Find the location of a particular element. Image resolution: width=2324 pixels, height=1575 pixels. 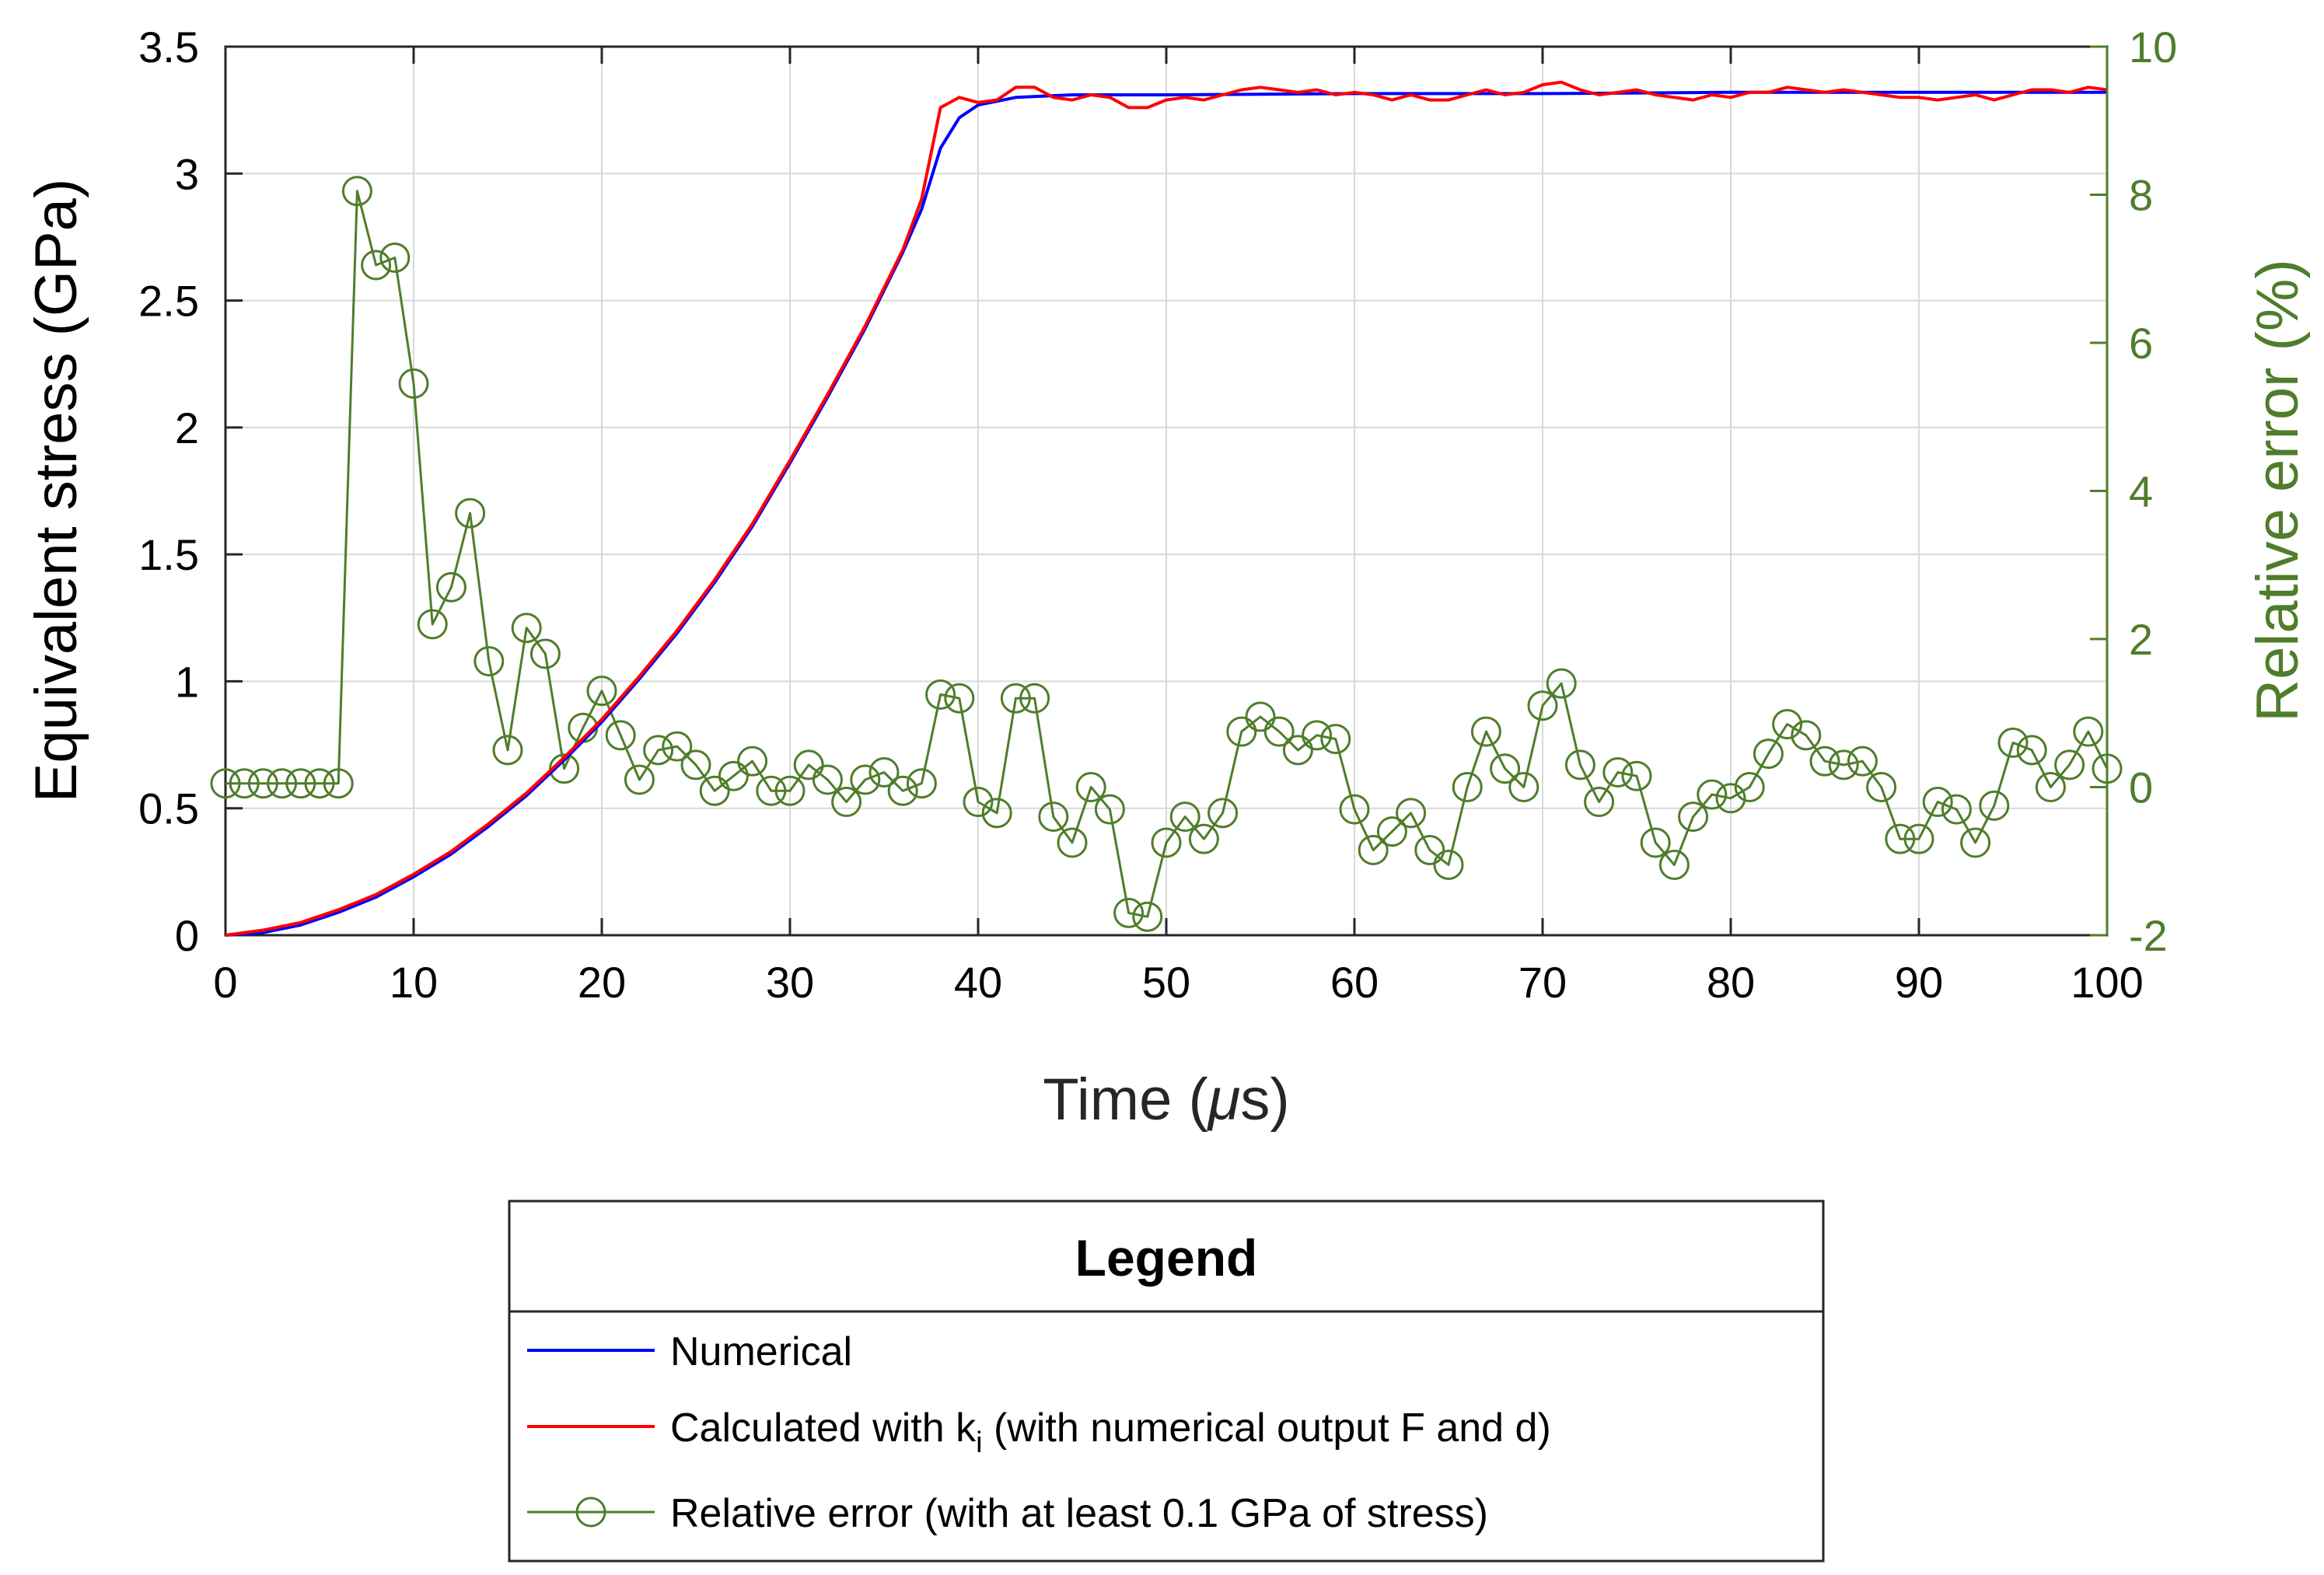

x-axis-label-post: s) is located at coordinates (1264, 1100).